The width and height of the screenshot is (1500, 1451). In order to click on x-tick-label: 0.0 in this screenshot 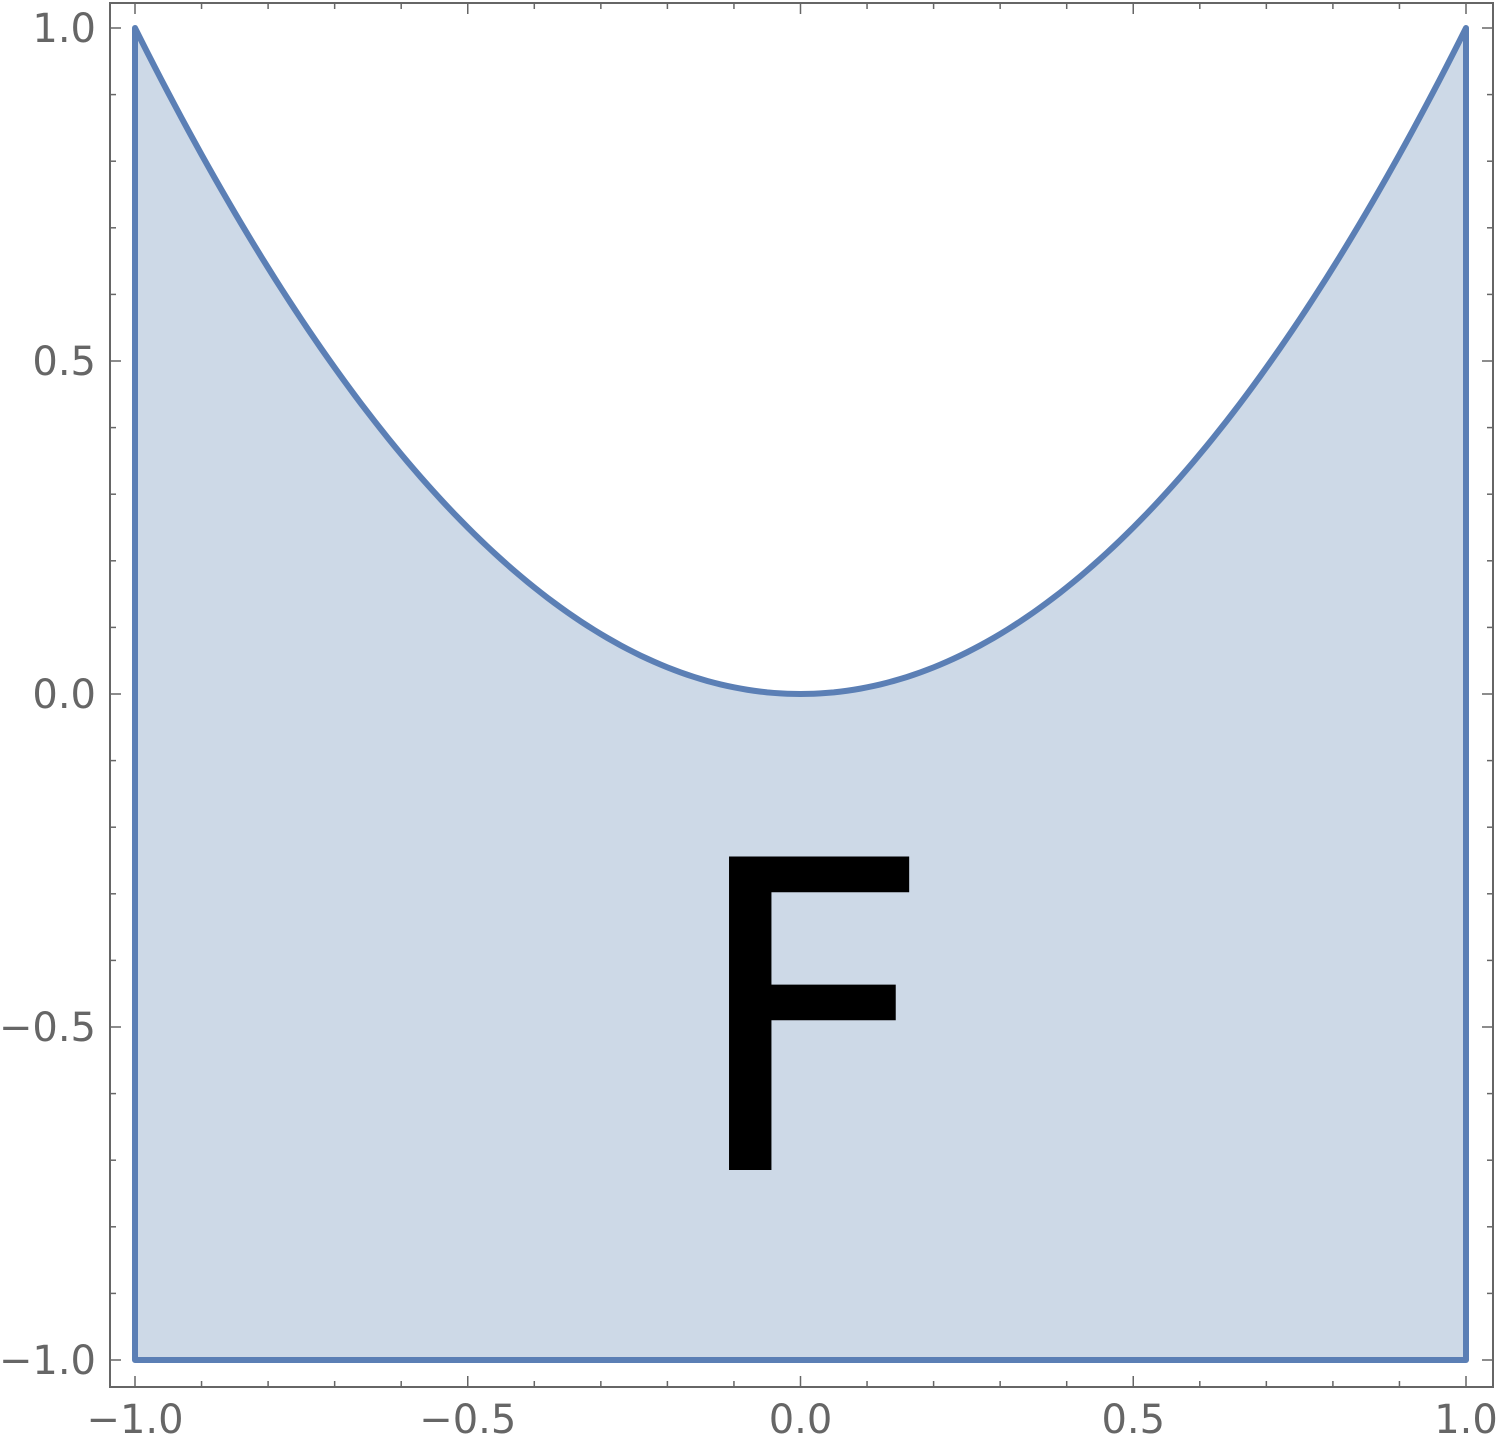, I will do `click(801, 1420)`.